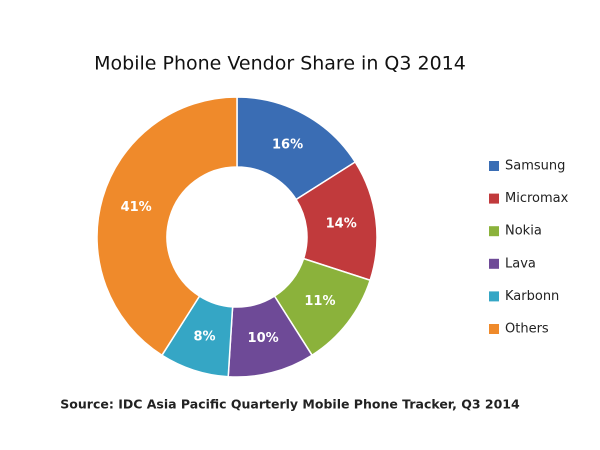  Describe the element at coordinates (205, 336) in the screenshot. I see `data-label: 8%` at that location.